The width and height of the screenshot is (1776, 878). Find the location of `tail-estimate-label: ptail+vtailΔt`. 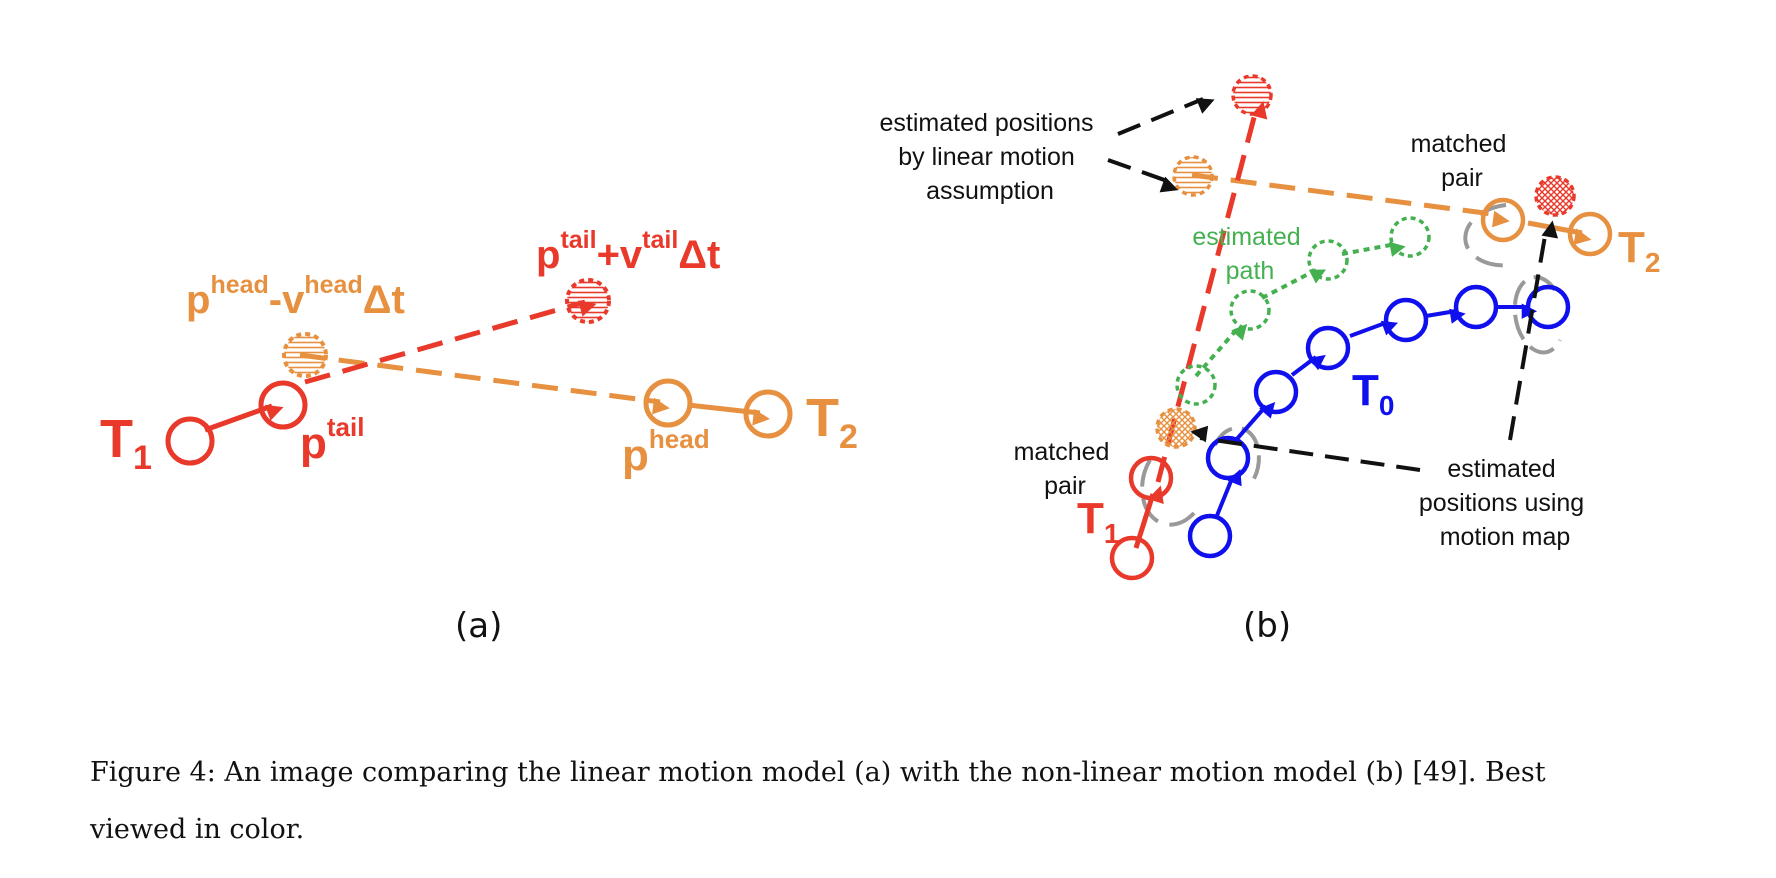

tail-estimate-label: ptail+vtailΔt is located at coordinates (628, 251).